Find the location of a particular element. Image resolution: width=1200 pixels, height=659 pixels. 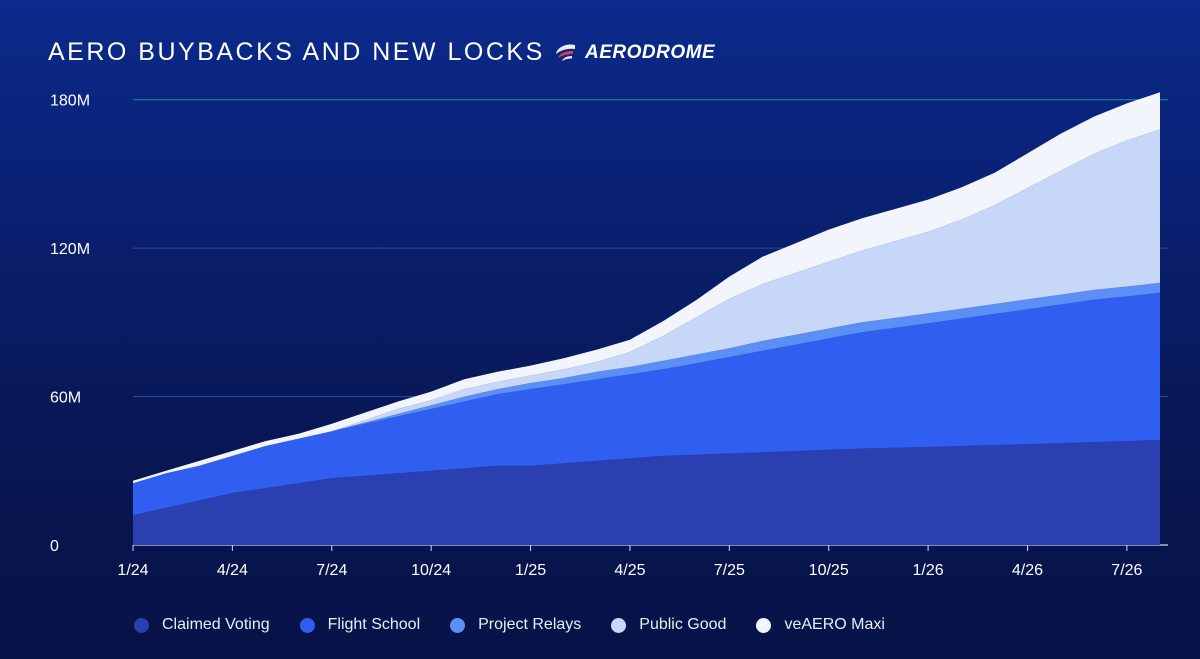

x-tick-label: 7/24 is located at coordinates (331, 570).